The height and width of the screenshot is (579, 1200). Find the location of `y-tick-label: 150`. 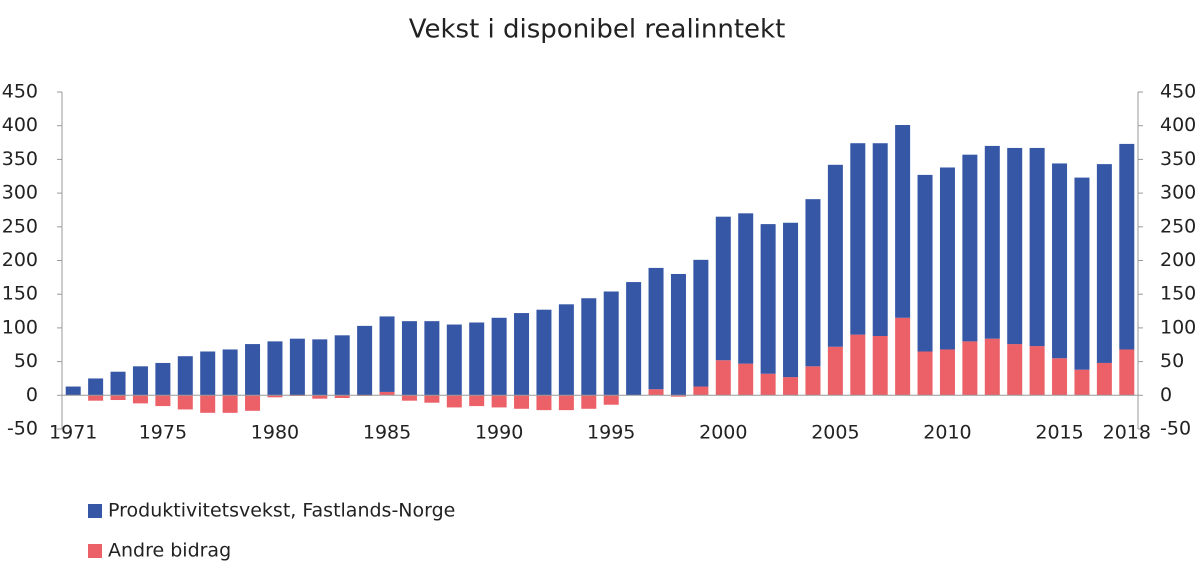

y-tick-label: 150 is located at coordinates (20, 294).